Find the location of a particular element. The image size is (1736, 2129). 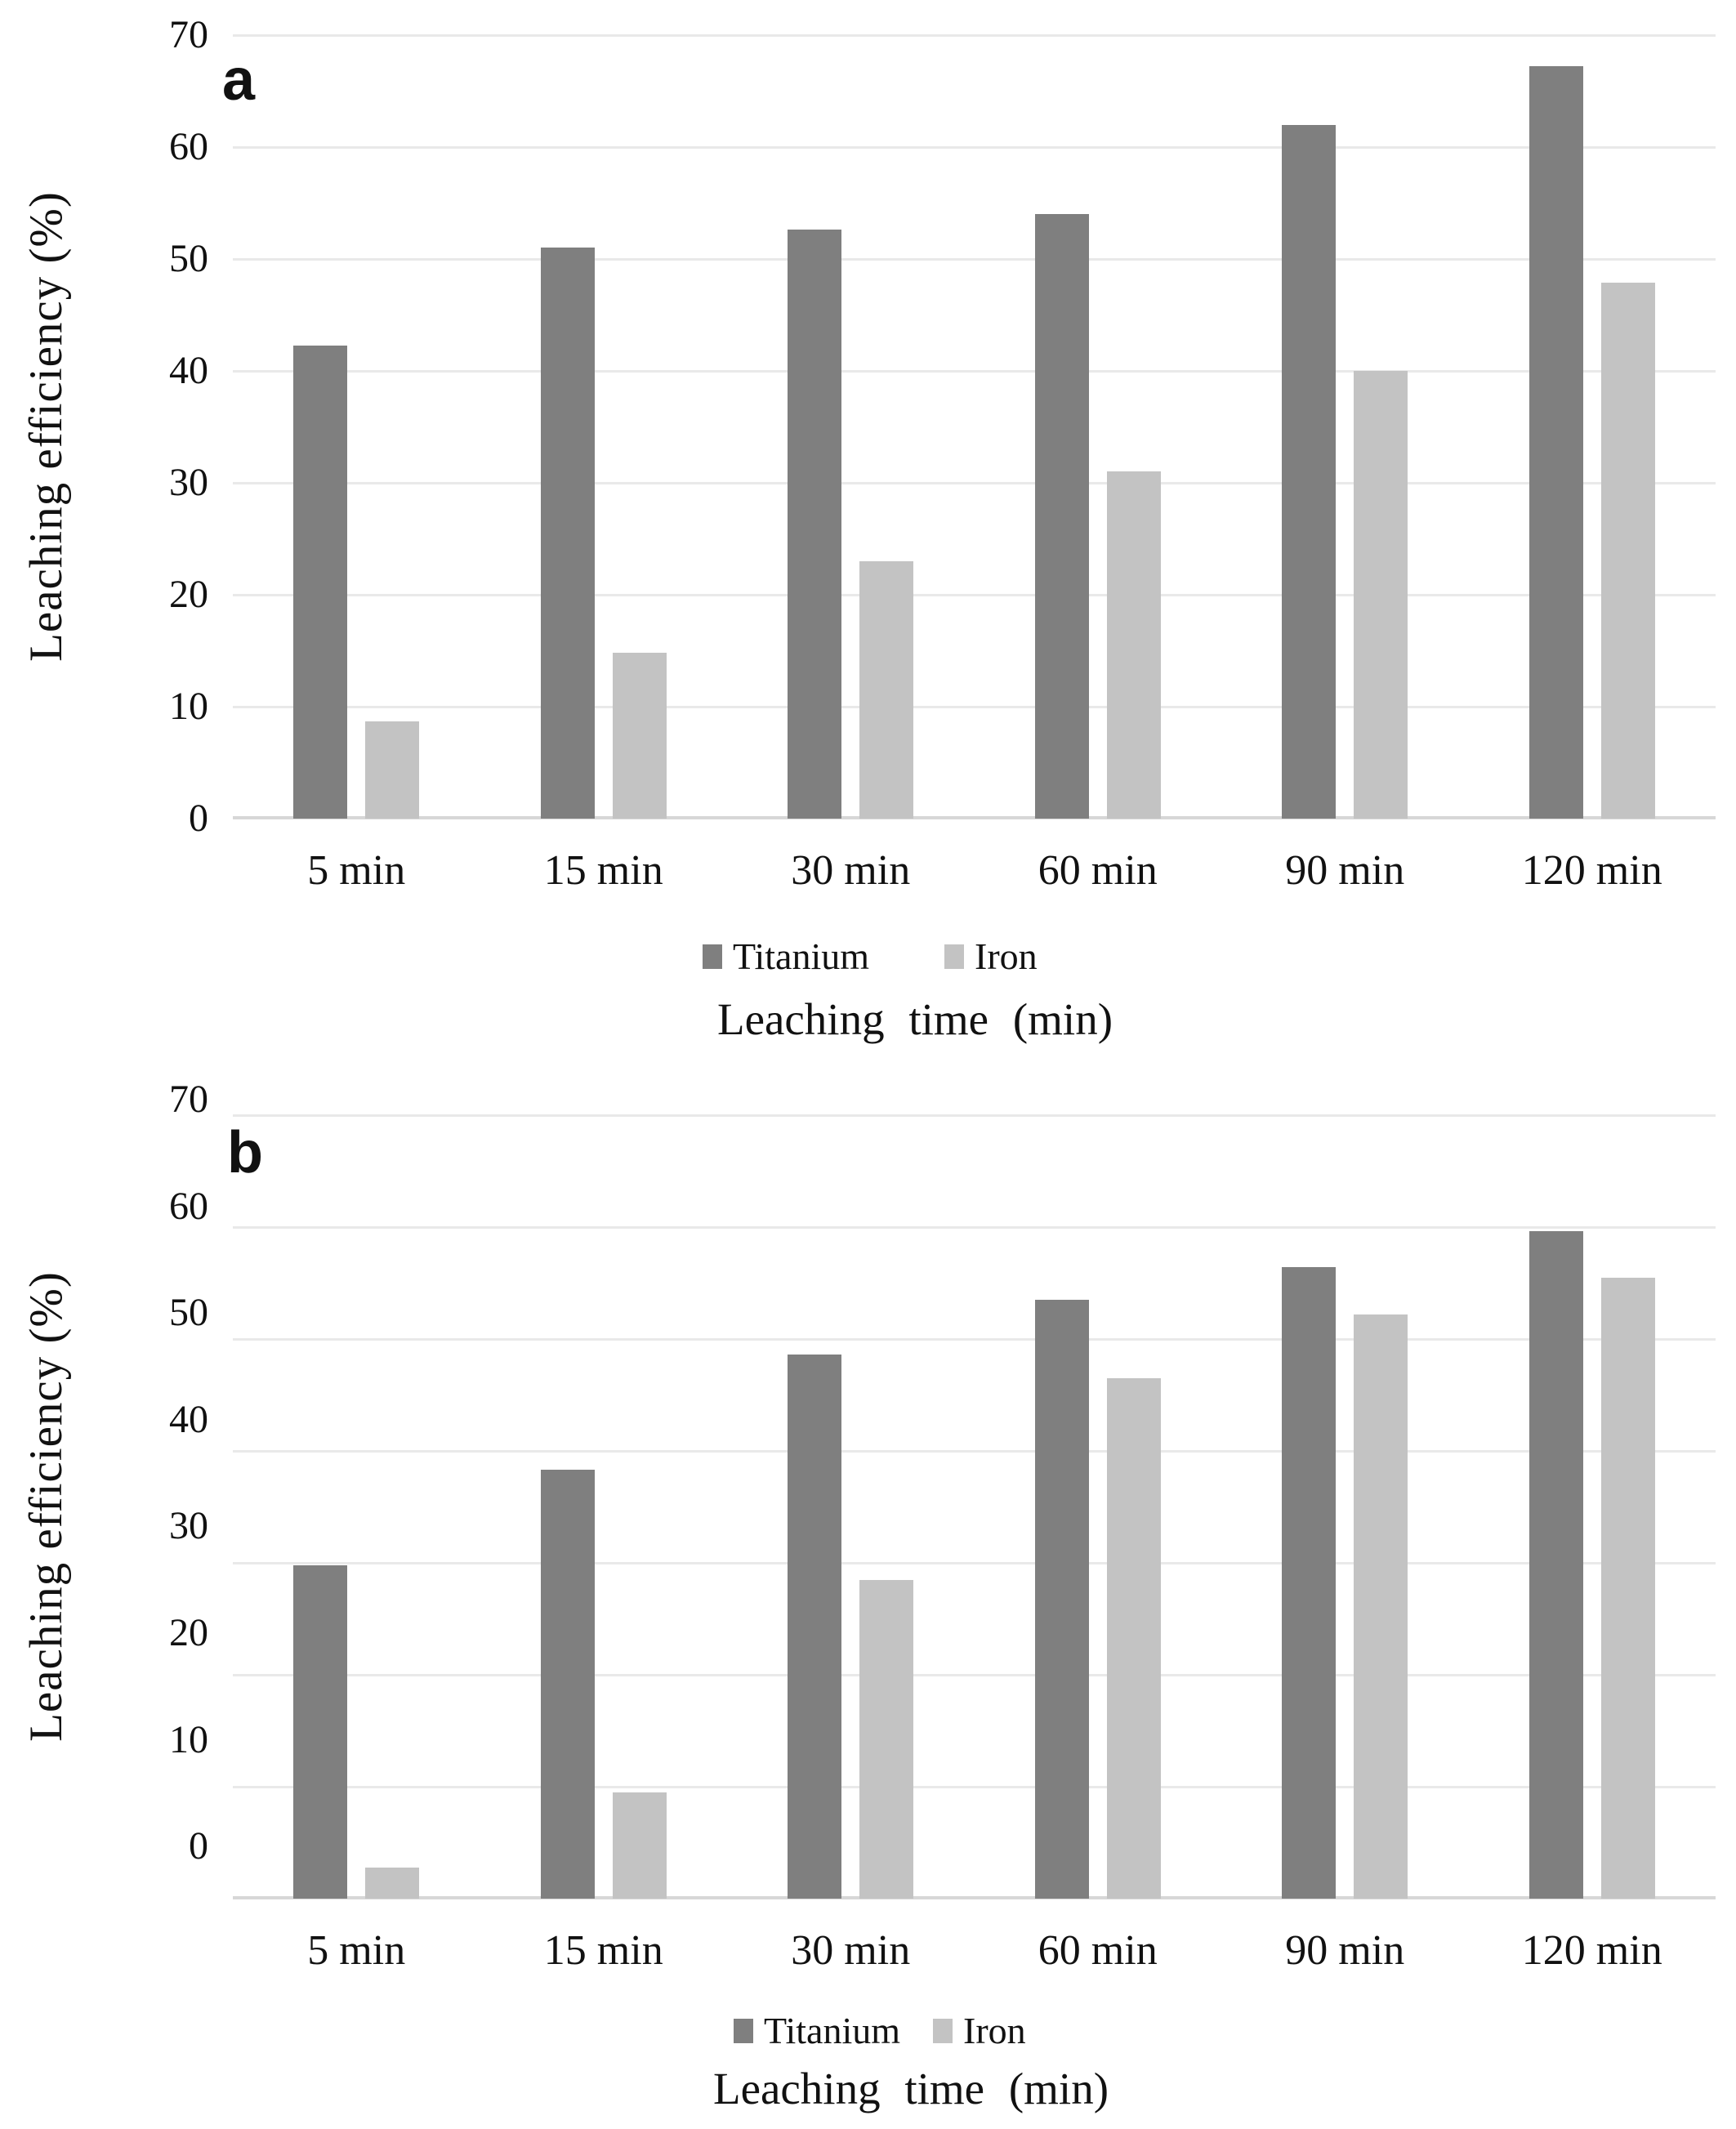

legend-b: Titanium Iron is located at coordinates (880, 2031).